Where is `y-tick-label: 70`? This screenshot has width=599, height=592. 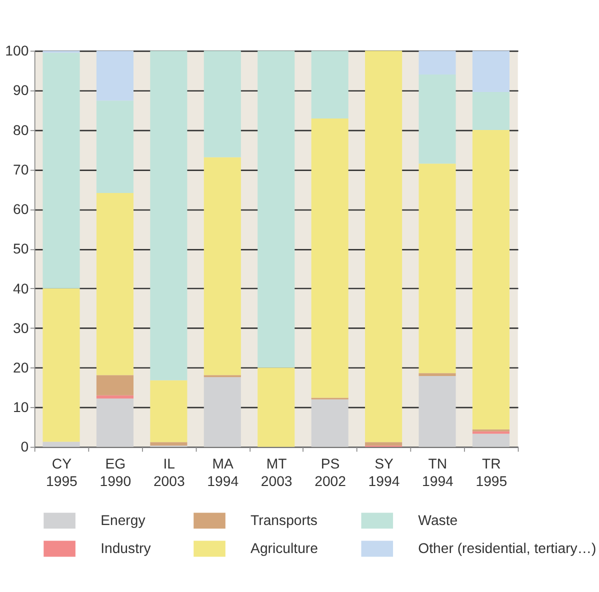
y-tick-label: 70 is located at coordinates (20, 169).